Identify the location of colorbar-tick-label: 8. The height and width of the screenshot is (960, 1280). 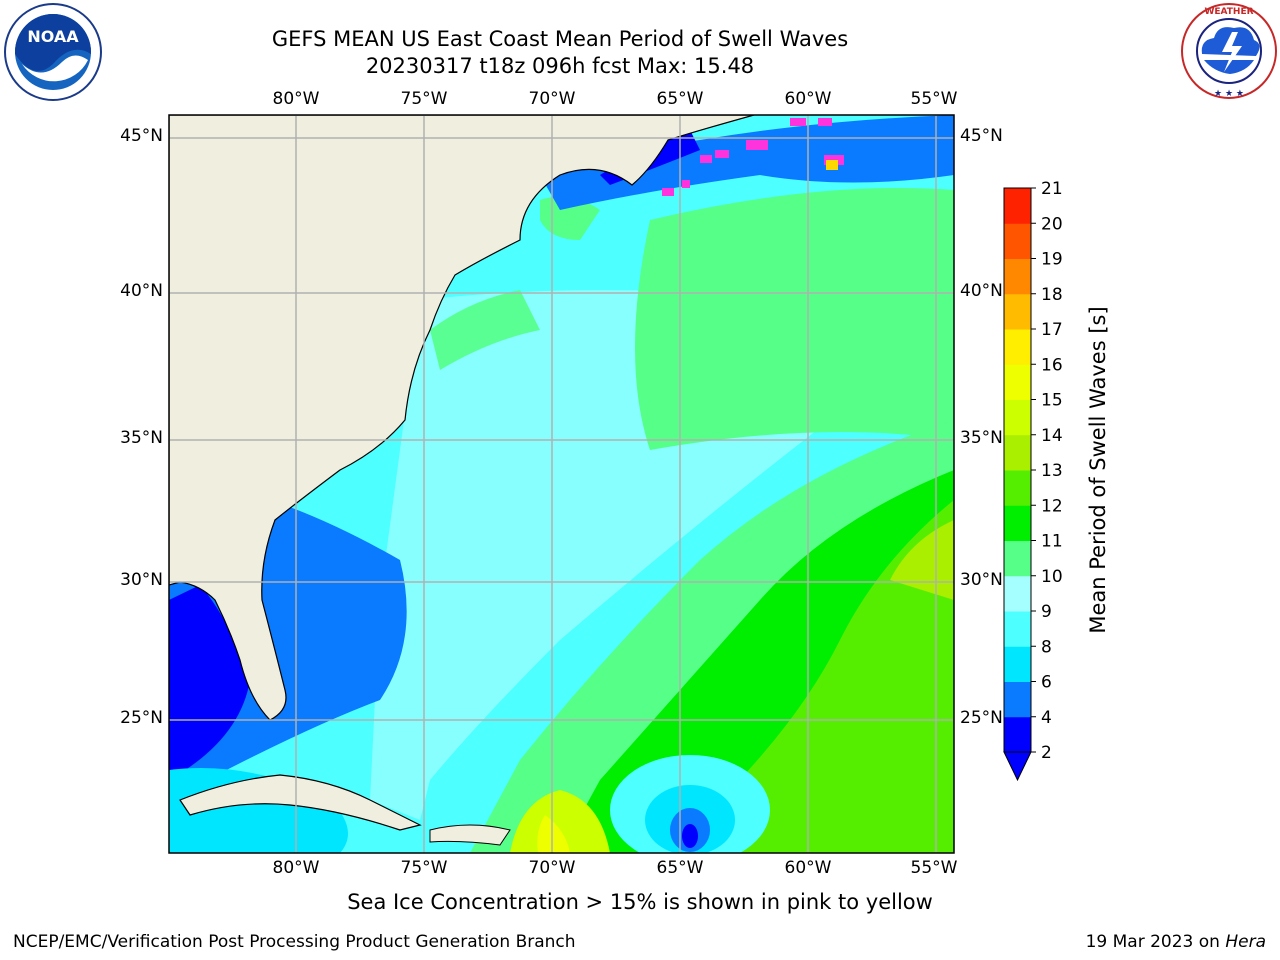
(1046, 647).